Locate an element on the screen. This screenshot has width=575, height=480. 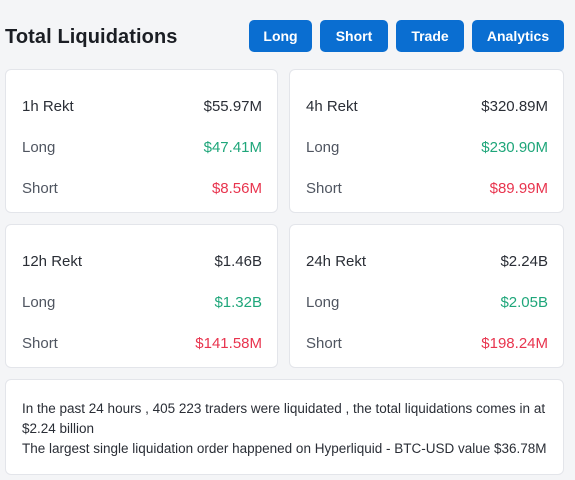
short-value: $89.99M is located at coordinates (518, 188).